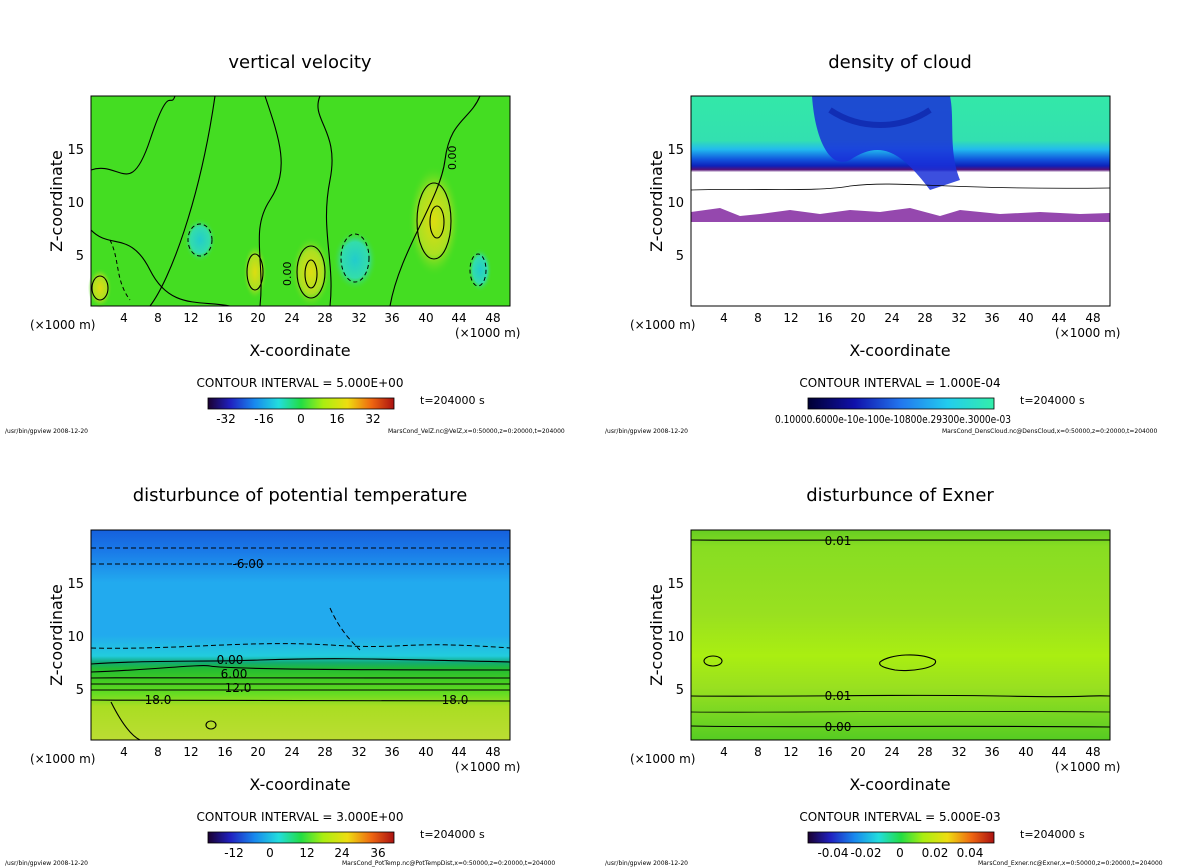 This screenshot has height=868, width=1200. Describe the element at coordinates (336, 419) in the screenshot. I see `colorbar-label: 16` at that location.